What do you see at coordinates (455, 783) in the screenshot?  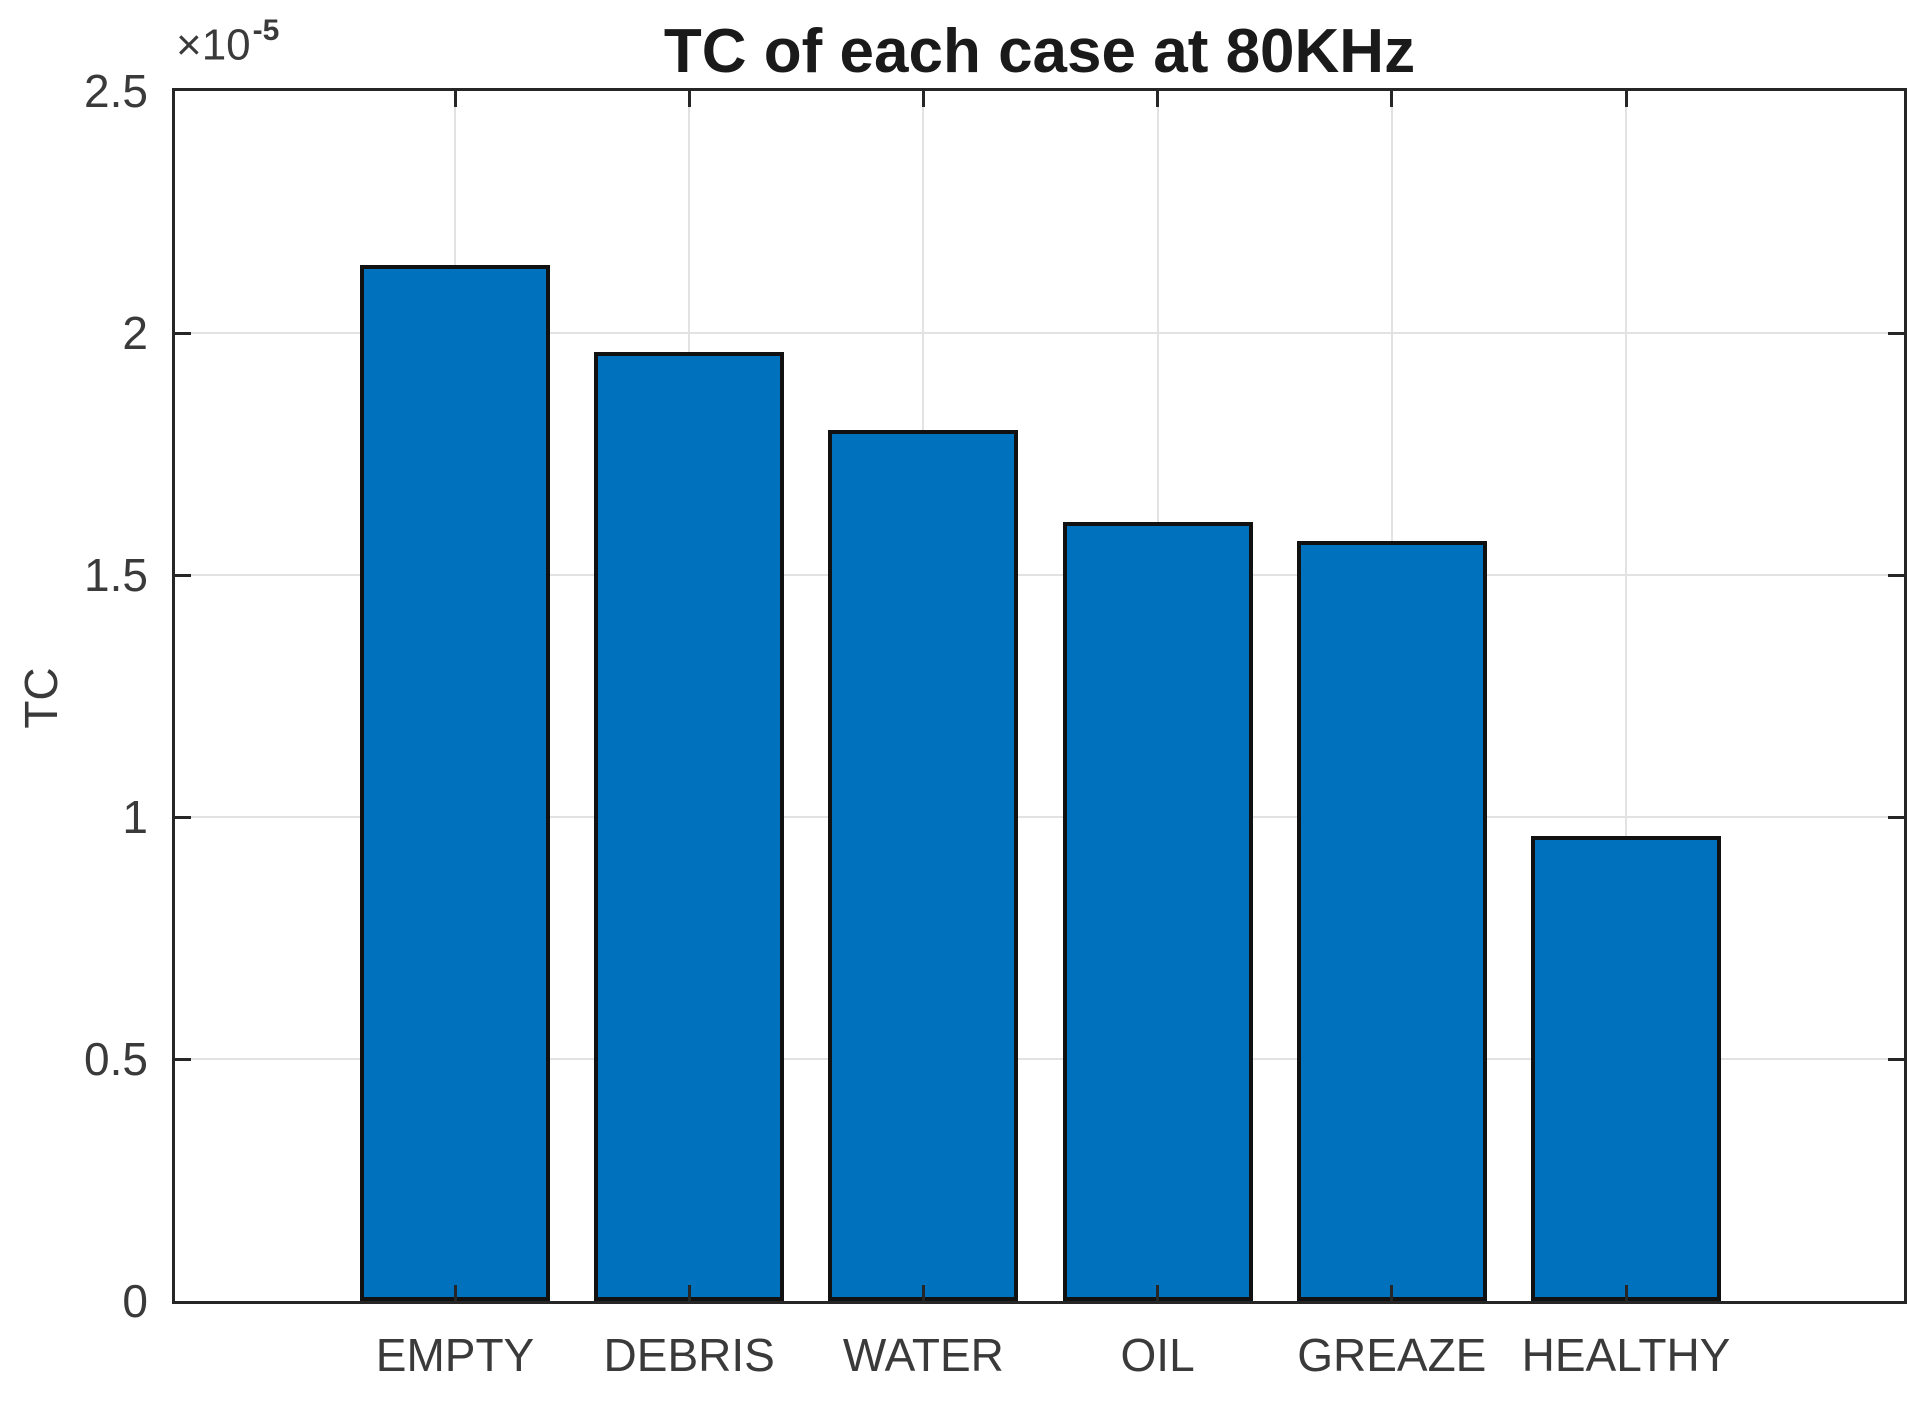 I see `bar-empty` at bounding box center [455, 783].